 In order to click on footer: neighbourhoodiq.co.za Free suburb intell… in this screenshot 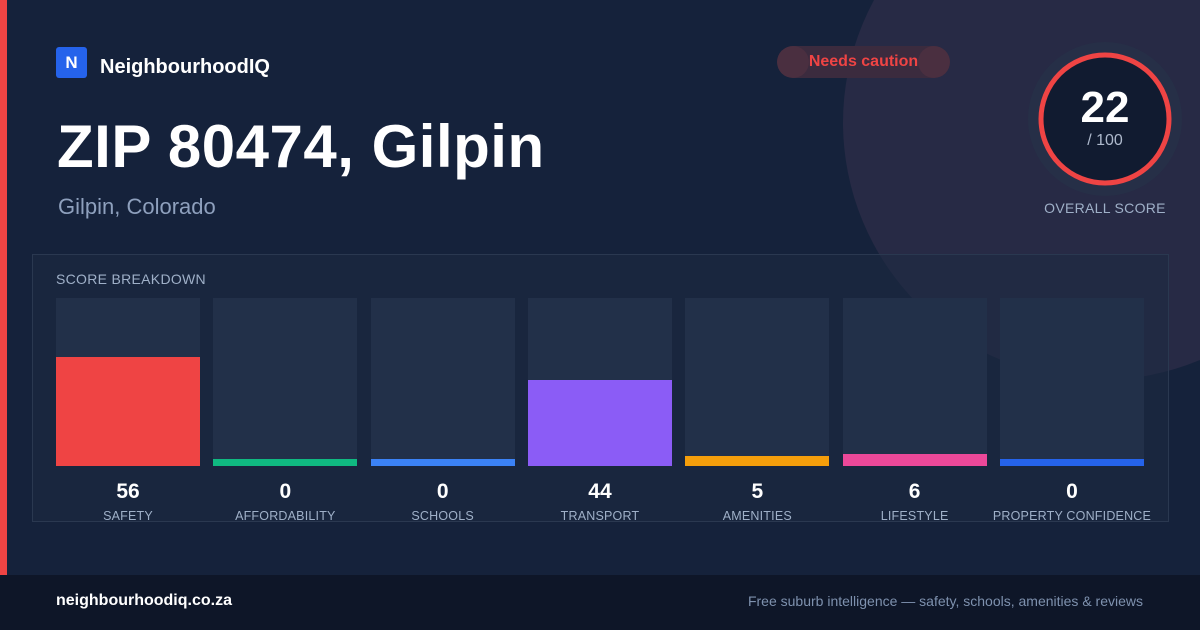, I will do `click(600, 602)`.